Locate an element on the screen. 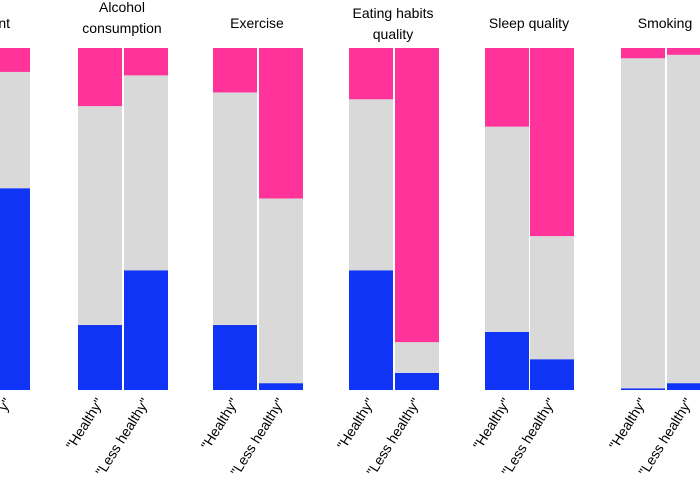 This screenshot has width=700, height=493. panel-title: Exercise is located at coordinates (257, 23).